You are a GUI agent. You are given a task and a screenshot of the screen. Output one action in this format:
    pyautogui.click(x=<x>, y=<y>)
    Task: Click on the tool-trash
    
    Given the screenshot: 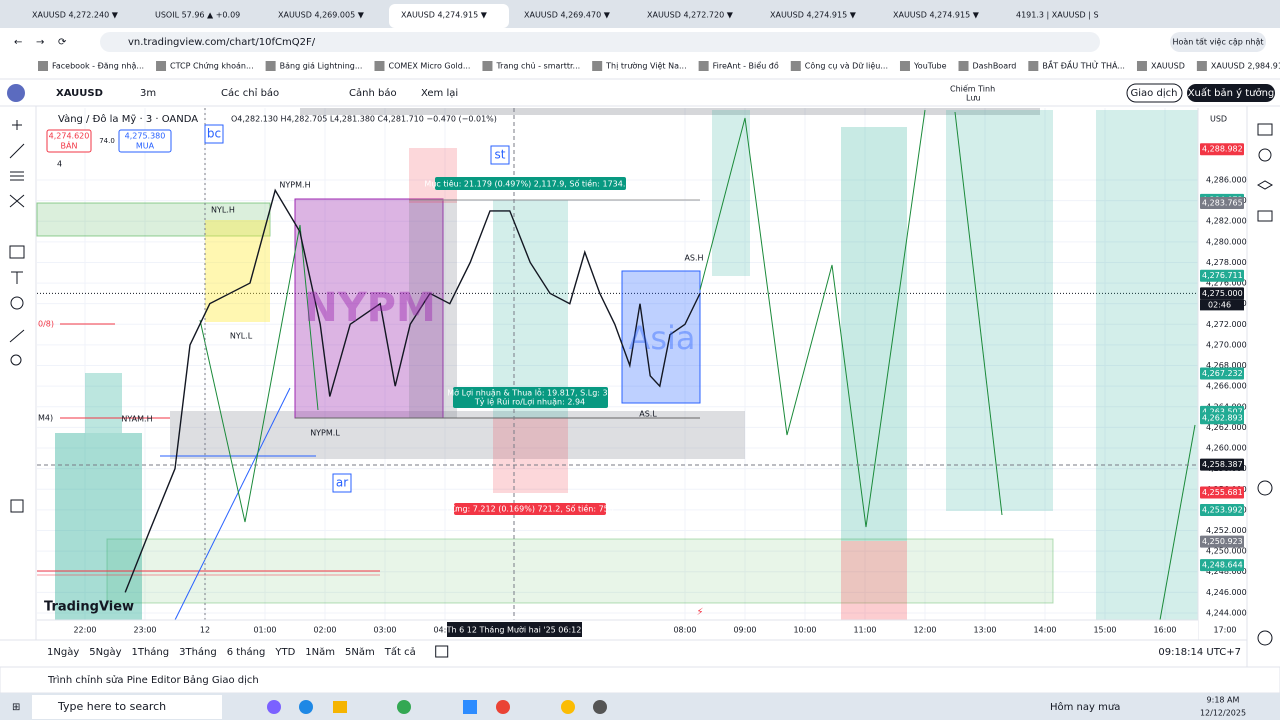 What is the action you would take?
    pyautogui.click(x=17, y=506)
    